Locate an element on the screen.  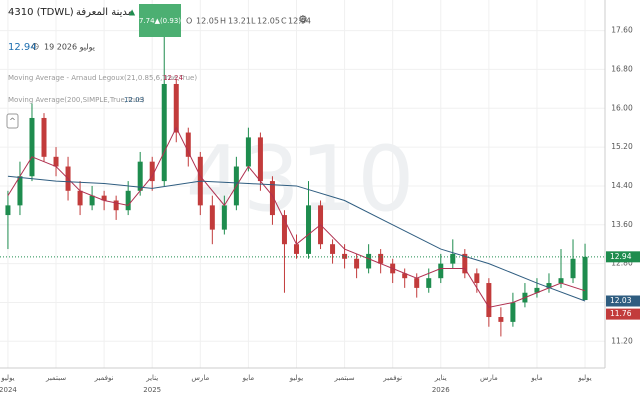
price: 12.94 is located at coordinates (22, 47).